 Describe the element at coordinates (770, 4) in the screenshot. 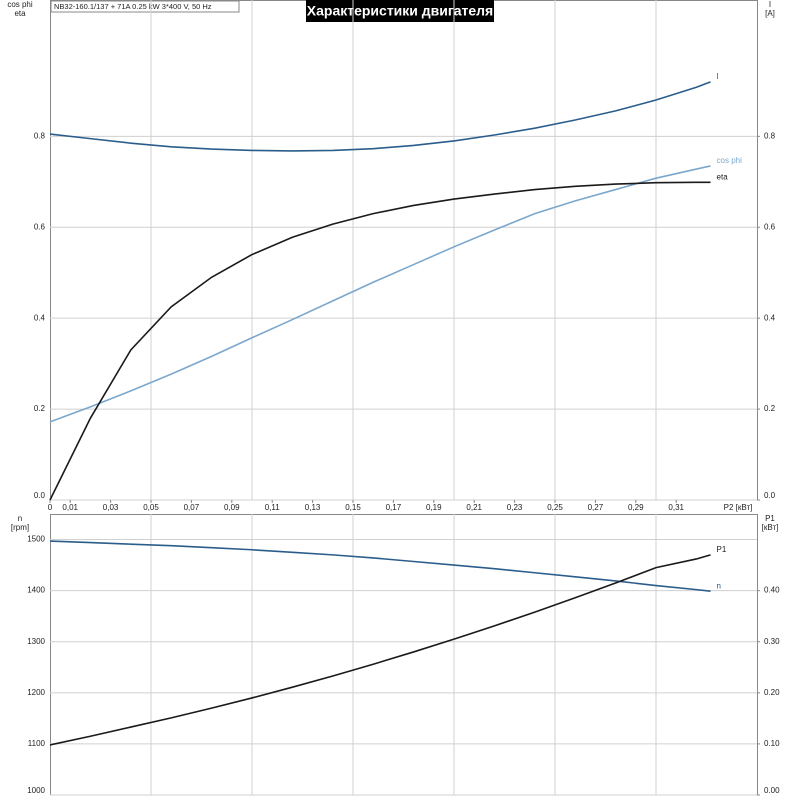

I see `y2-axis-label: I` at that location.